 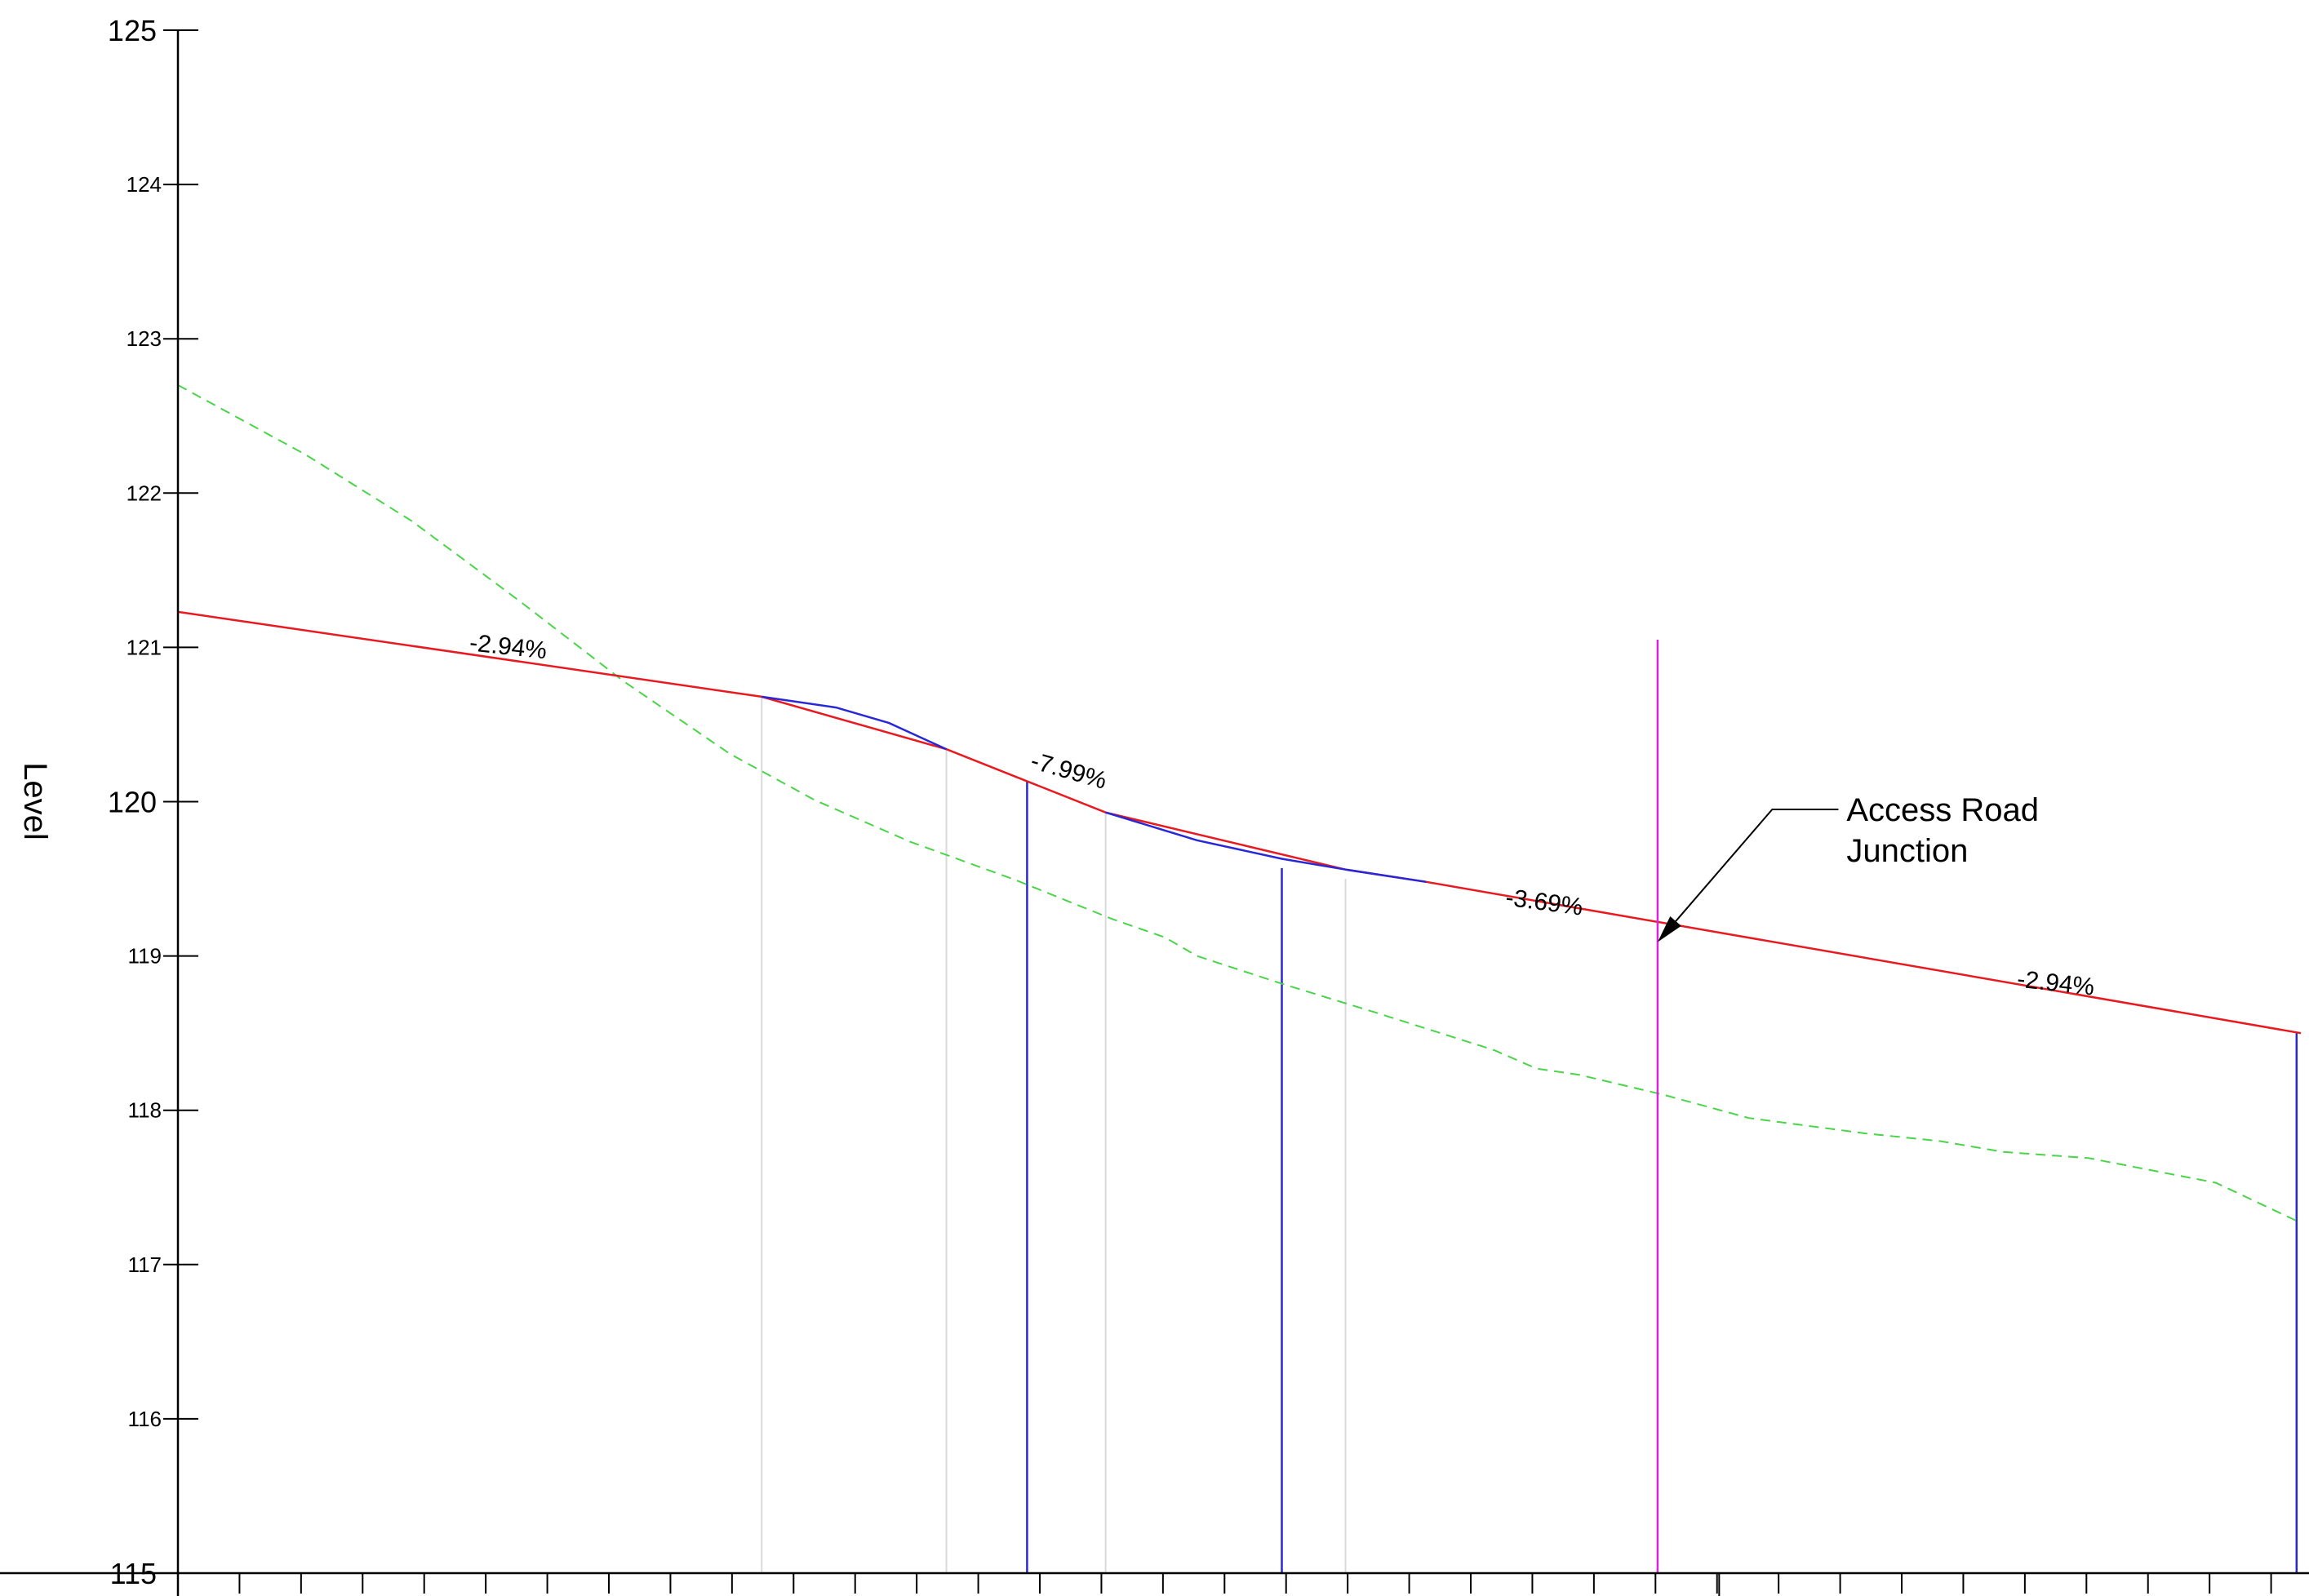 What do you see at coordinates (2056, 983) in the screenshot?
I see `grade-label-3: -2.94%` at bounding box center [2056, 983].